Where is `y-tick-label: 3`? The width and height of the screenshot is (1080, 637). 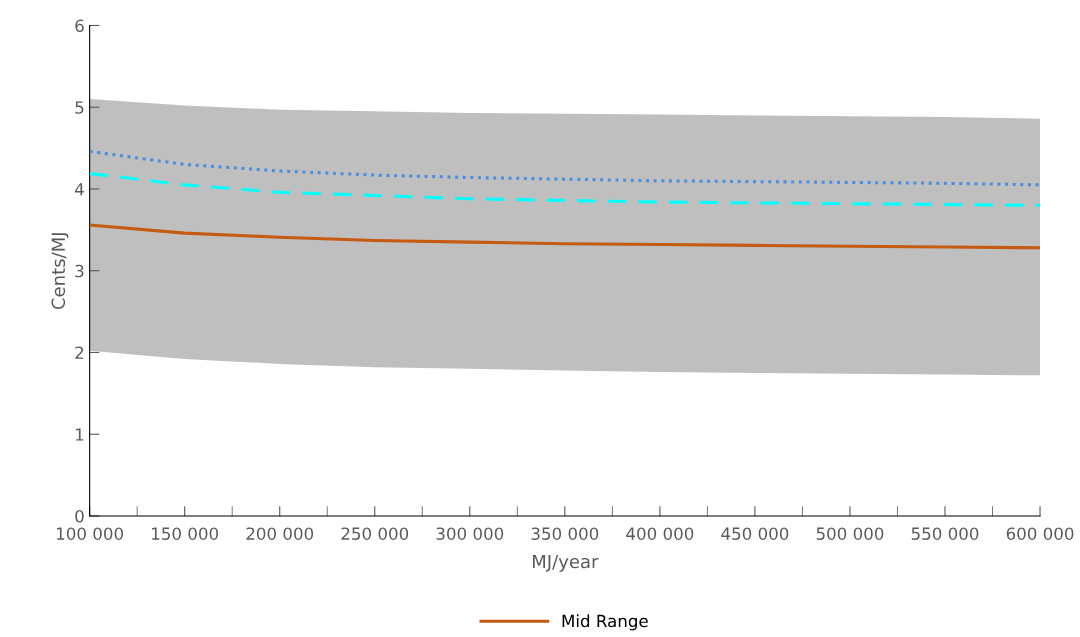
y-tick-label: 3 is located at coordinates (79, 271).